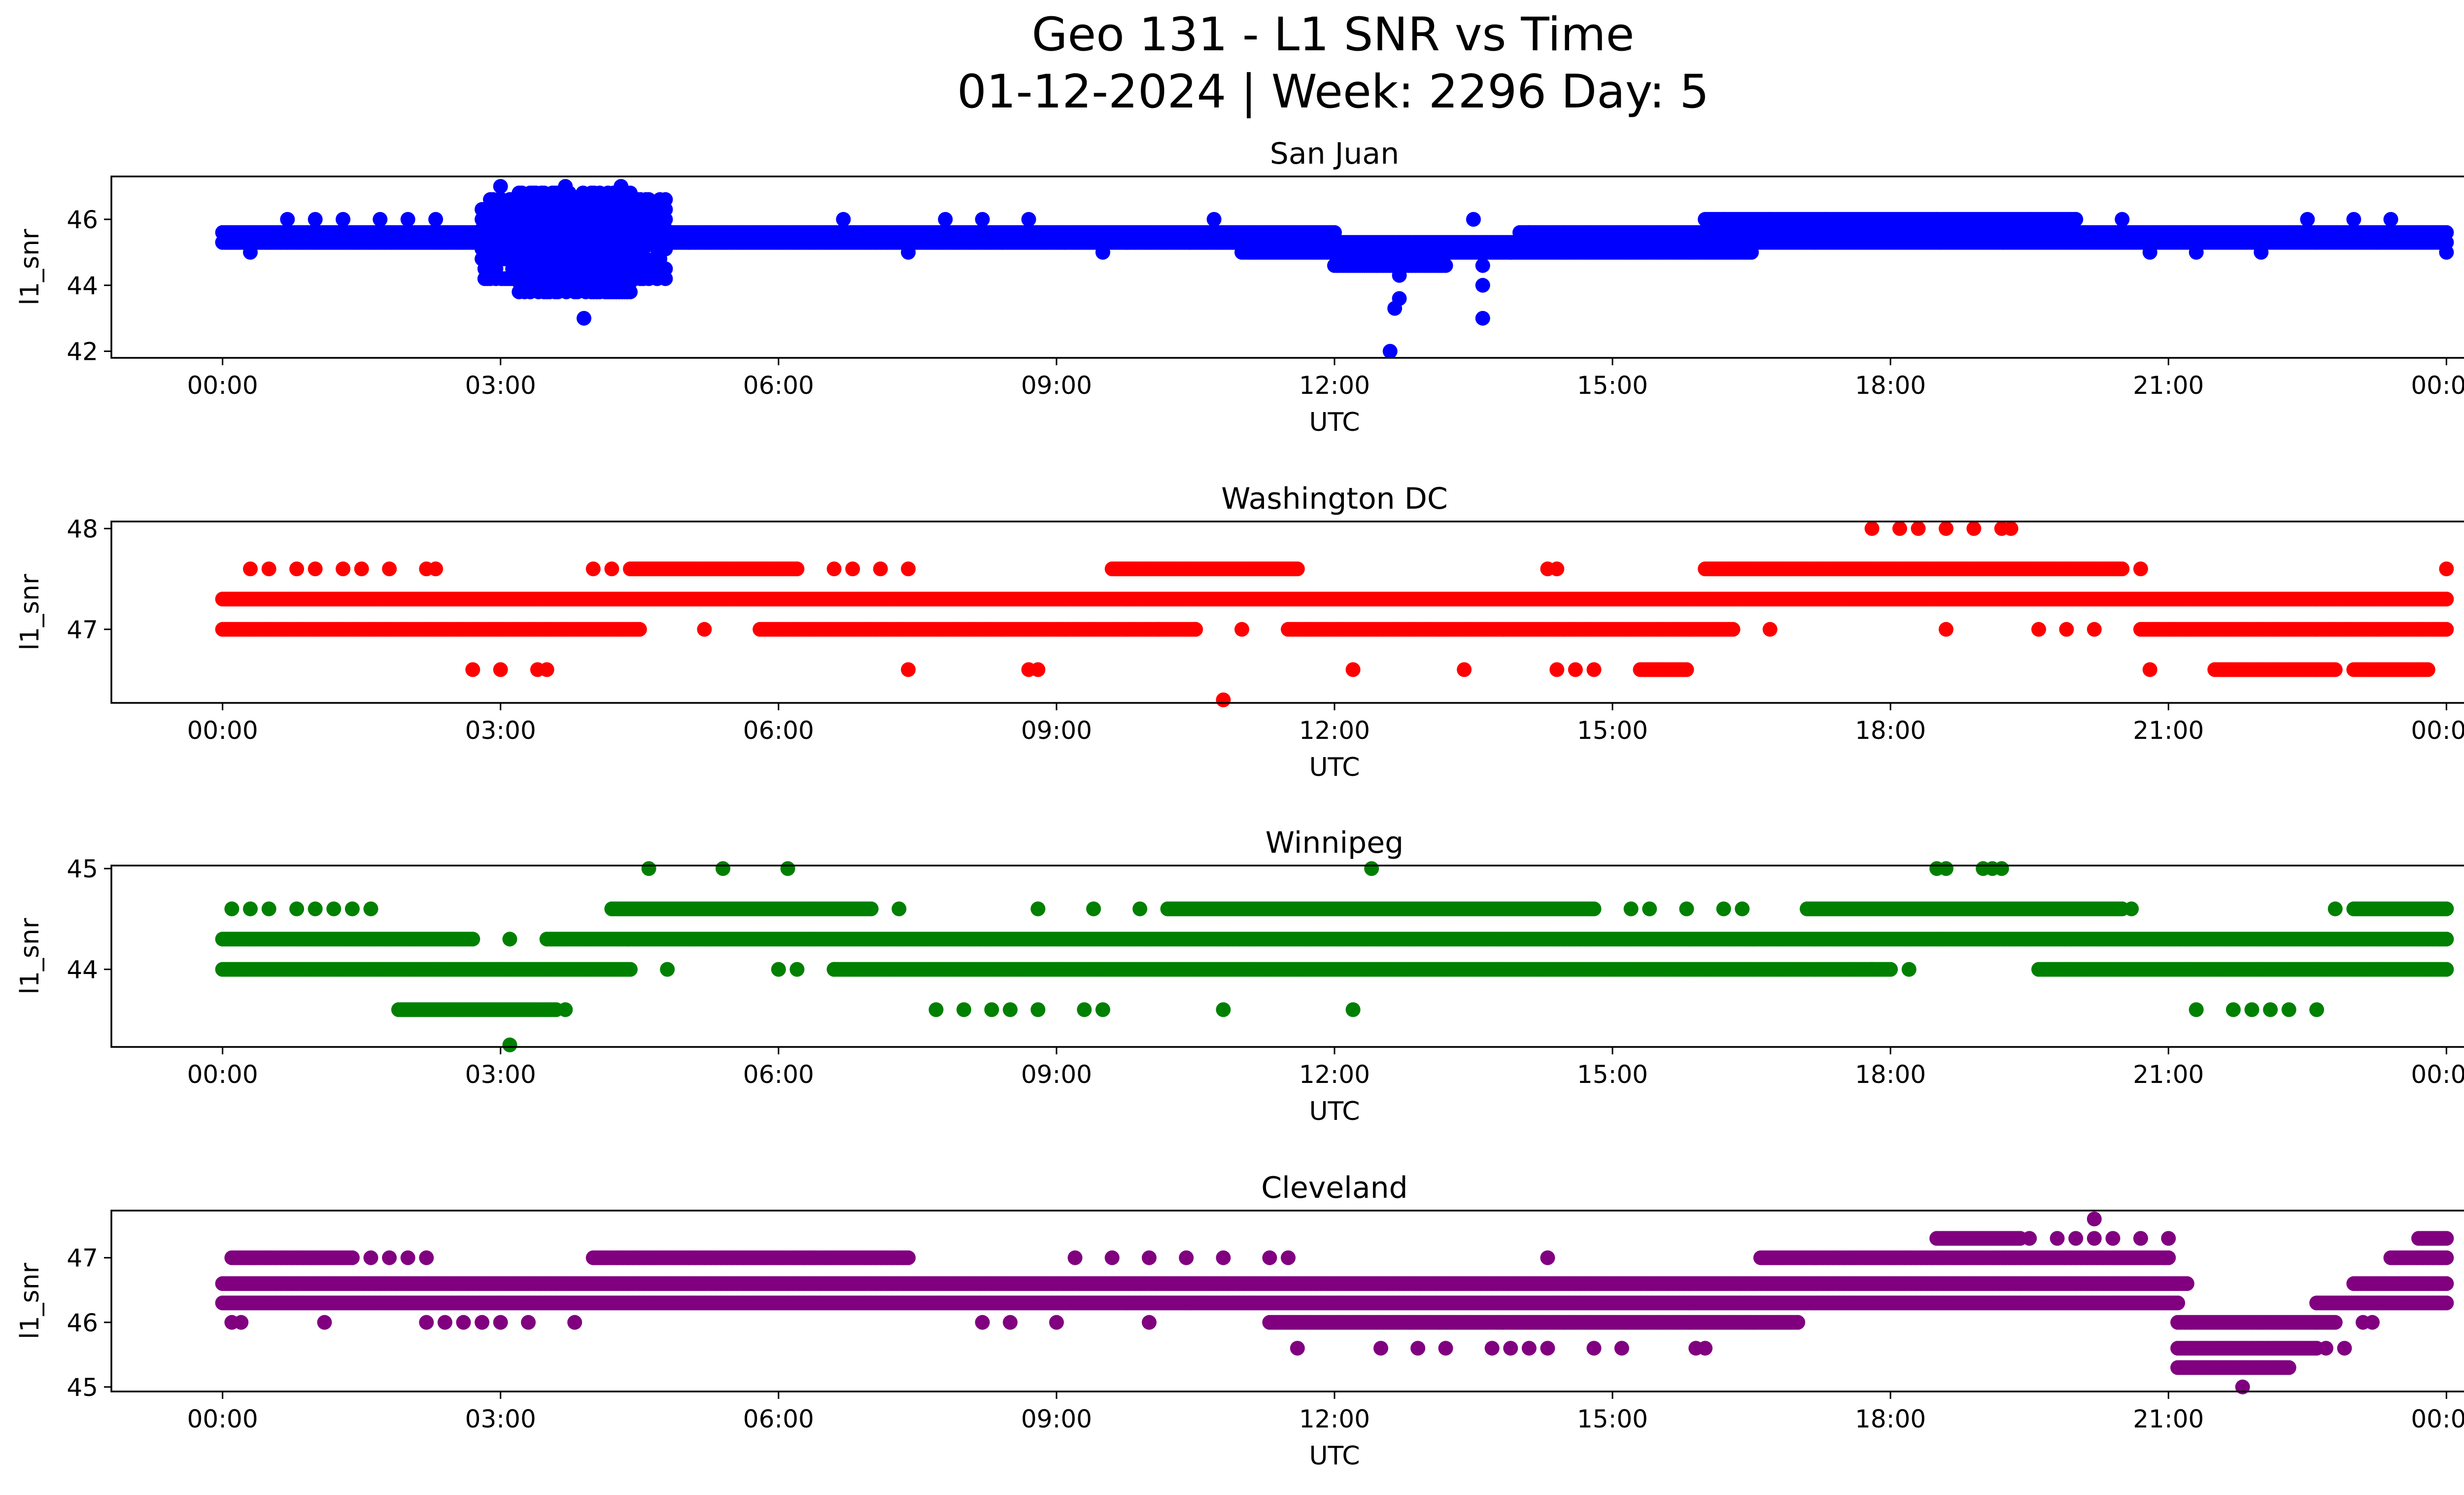 The width and height of the screenshot is (2464, 1495). I want to click on x-tick-label: 18:00, so click(1890, 385).